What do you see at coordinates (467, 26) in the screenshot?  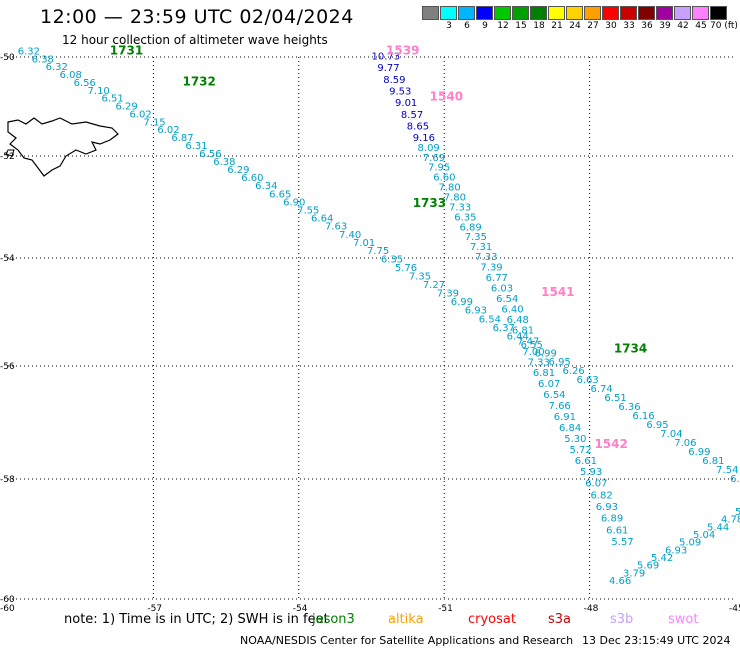 I see `colorbar-label: 6` at bounding box center [467, 26].